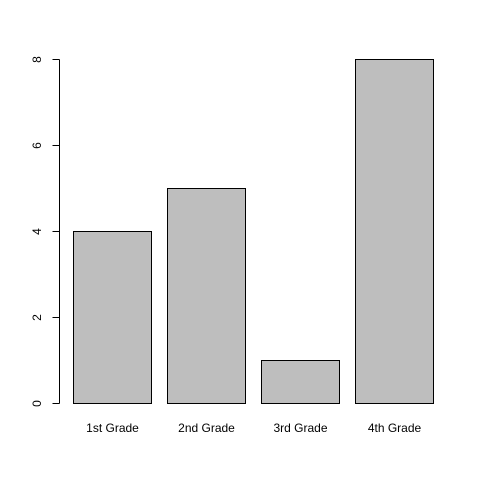 The image size is (480, 480). What do you see at coordinates (300, 428) in the screenshot?
I see `category-label-3: 3rd Grade` at bounding box center [300, 428].